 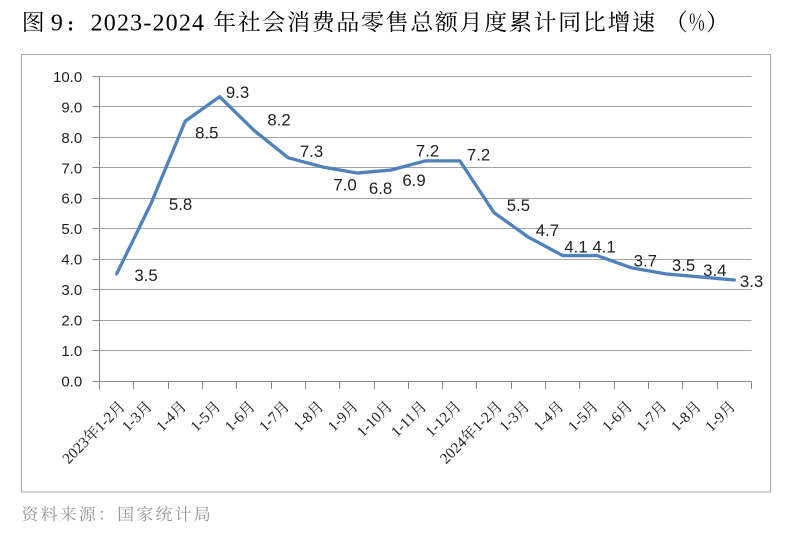 I want to click on svg-text: 7.3, so click(x=311, y=151).